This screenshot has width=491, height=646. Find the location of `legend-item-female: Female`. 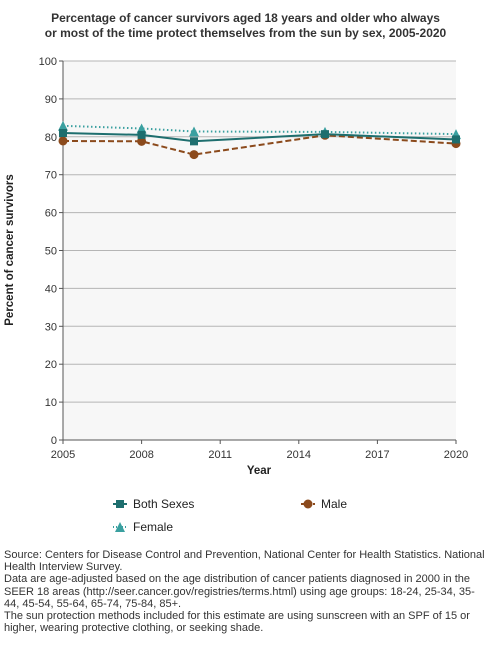

legend-item-female: Female is located at coordinates (143, 527).